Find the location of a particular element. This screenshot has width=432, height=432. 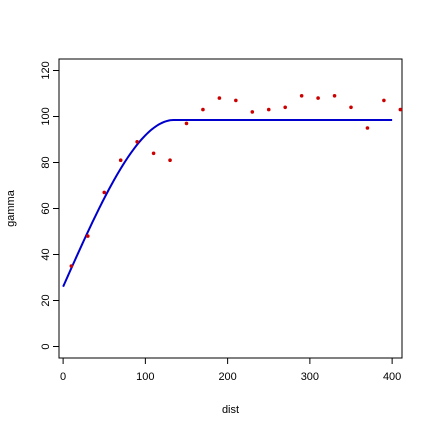

y-axis: 0 20 40 60 80 100 120 is located at coordinates (49, 205).